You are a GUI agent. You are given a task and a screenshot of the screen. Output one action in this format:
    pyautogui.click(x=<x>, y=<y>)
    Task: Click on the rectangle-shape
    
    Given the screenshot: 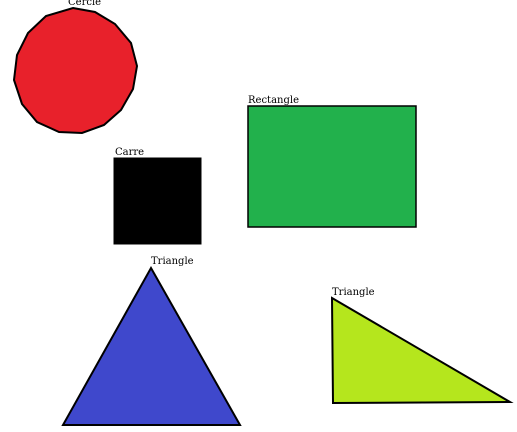 What is the action you would take?
    pyautogui.click(x=332, y=166)
    